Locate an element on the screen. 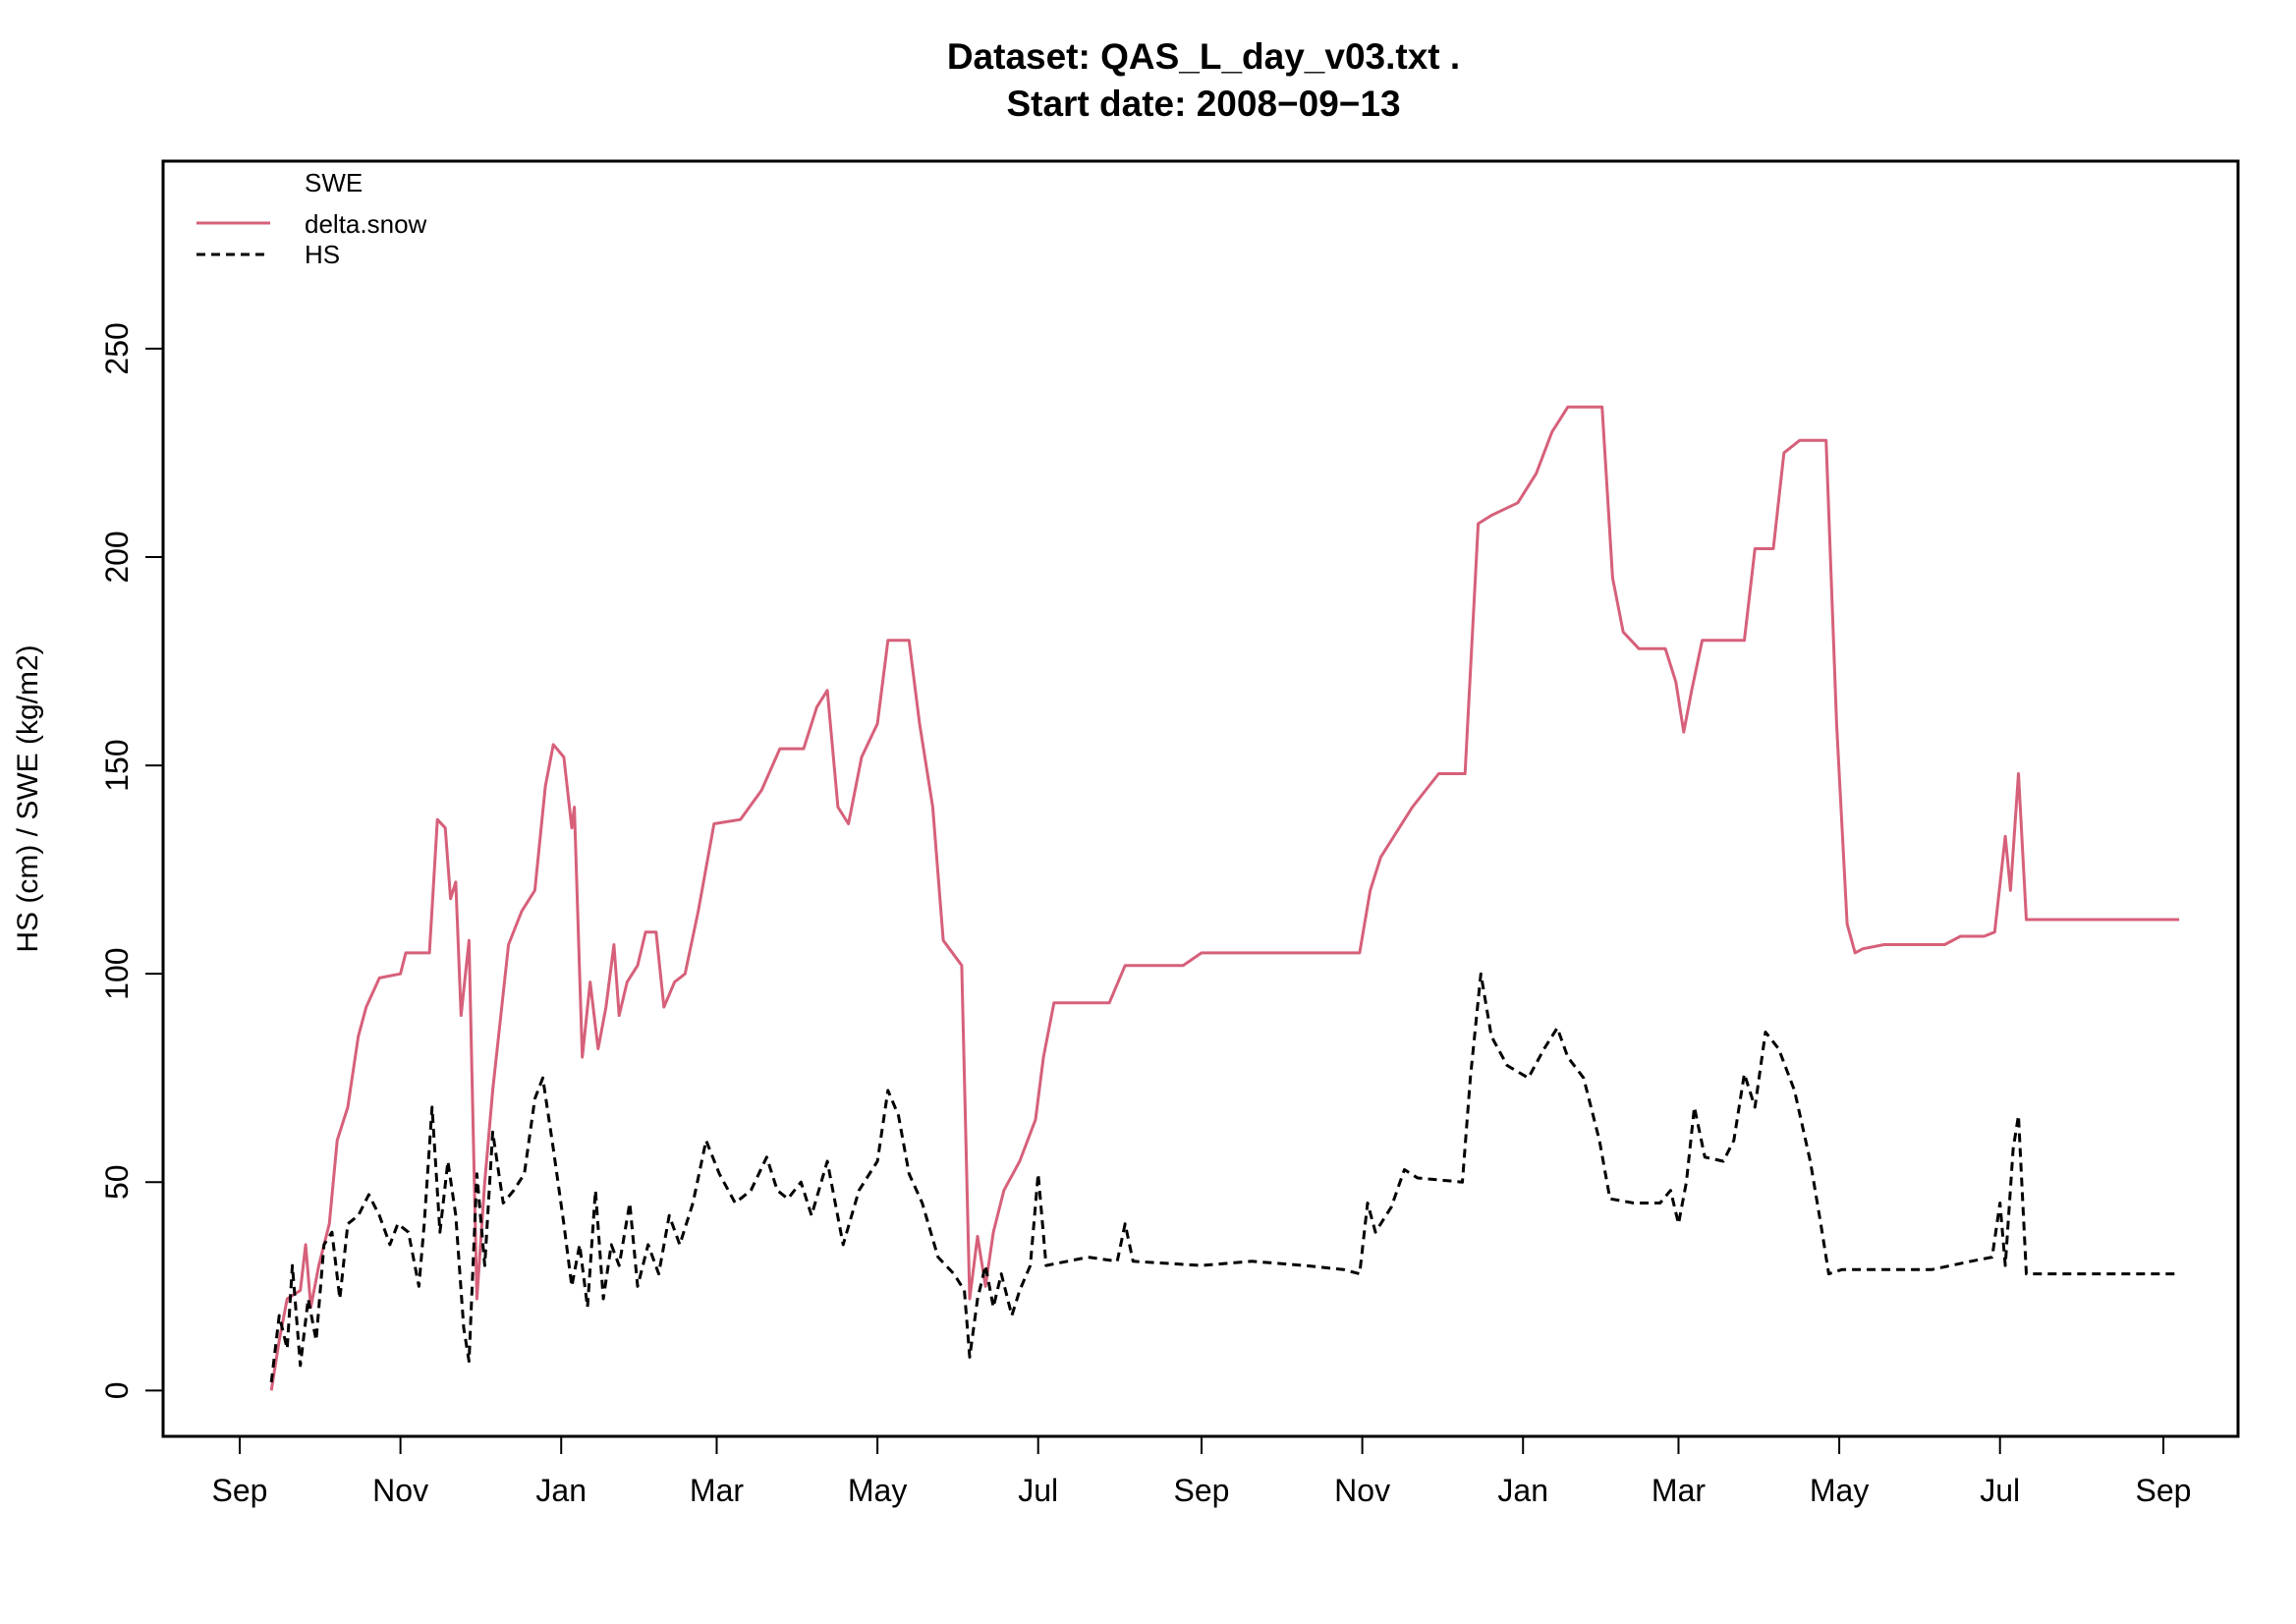  y-tick-label: 50 is located at coordinates (117, 1182).